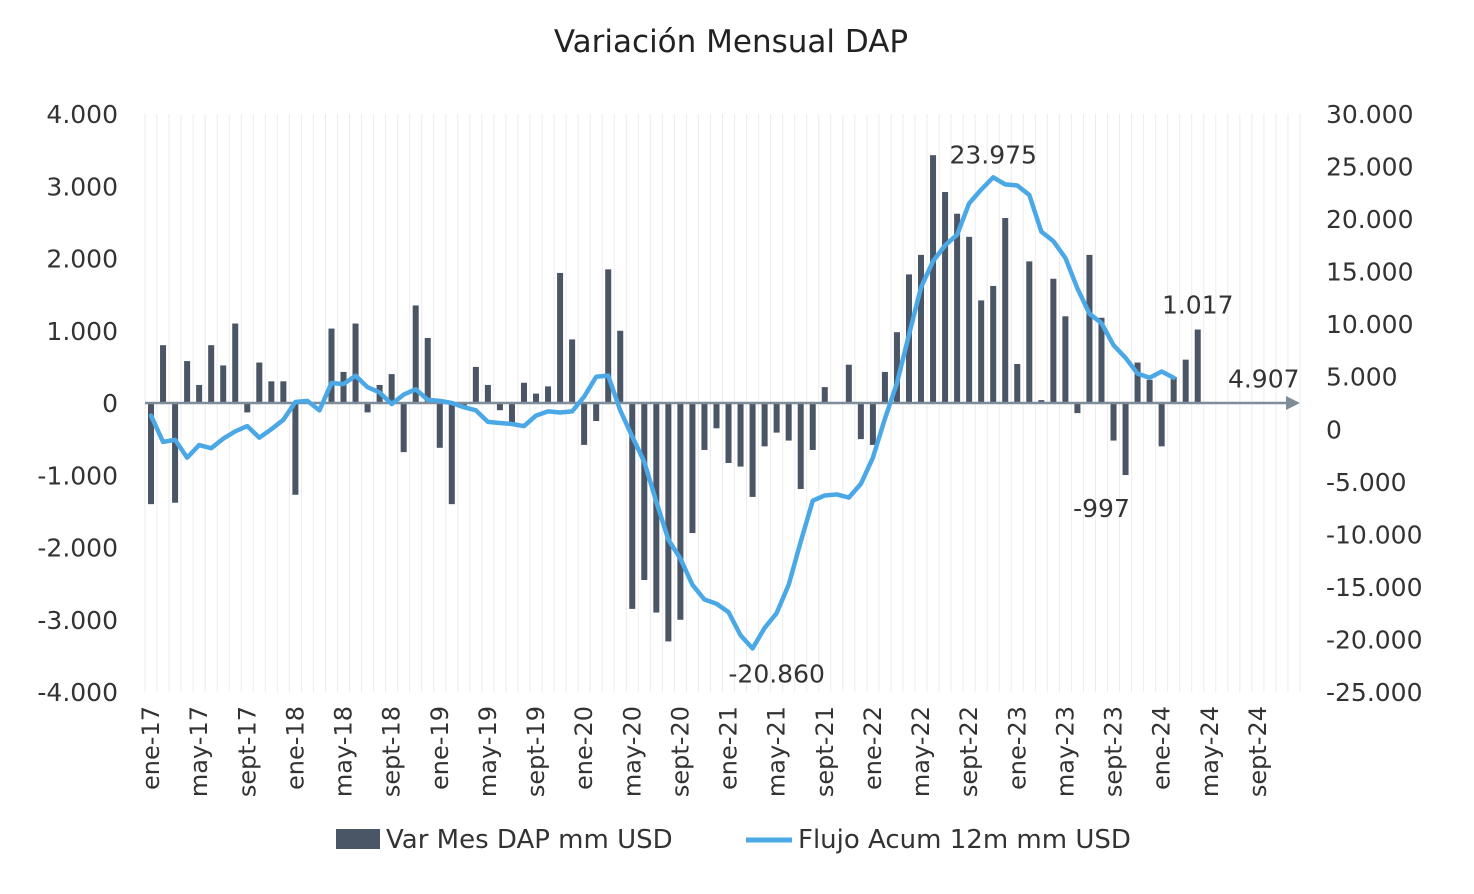 The image size is (1474, 894). Describe the element at coordinates (1065, 751) in the screenshot. I see `x-tick-label: may-23` at that location.